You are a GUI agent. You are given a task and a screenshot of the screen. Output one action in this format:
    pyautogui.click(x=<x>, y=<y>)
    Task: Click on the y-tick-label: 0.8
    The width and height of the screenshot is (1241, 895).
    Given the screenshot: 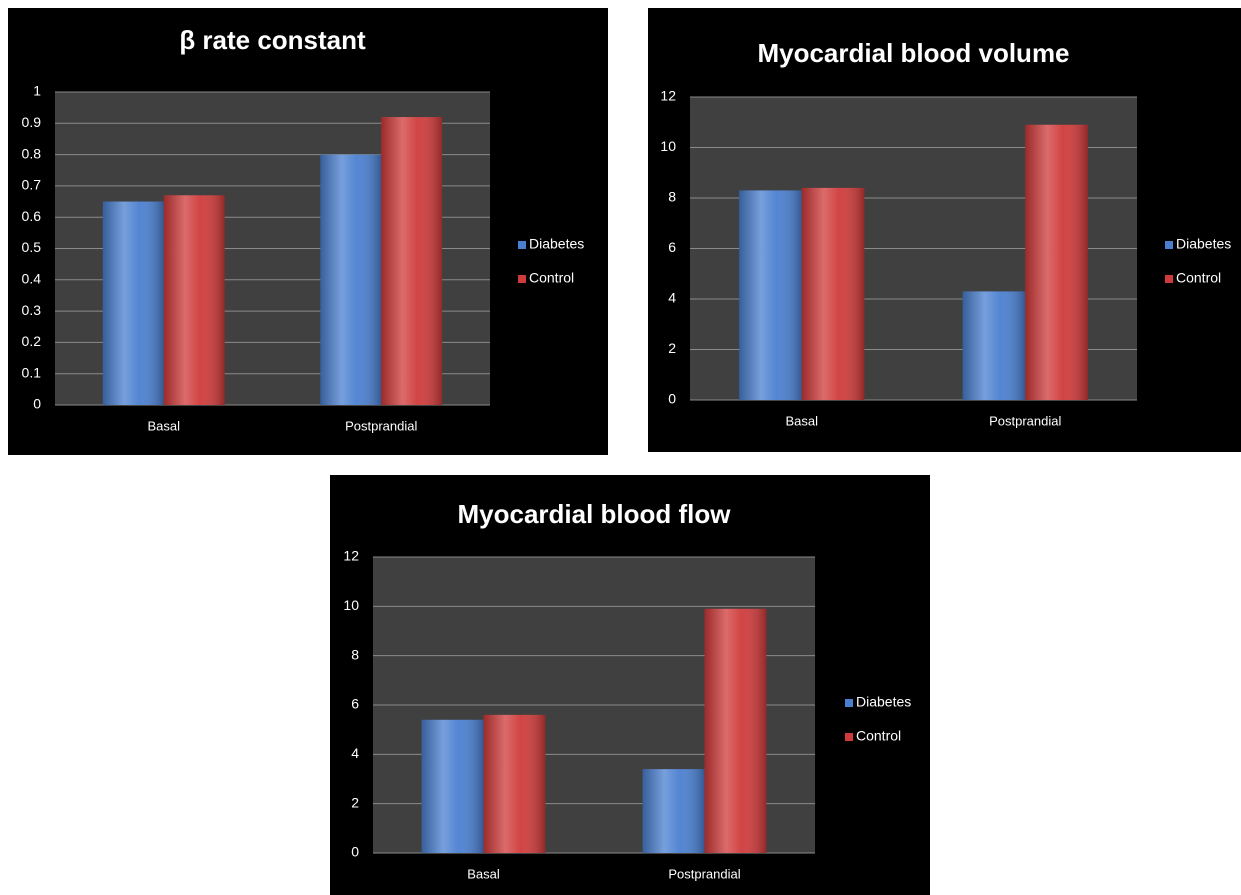 What is the action you would take?
    pyautogui.click(x=32, y=153)
    